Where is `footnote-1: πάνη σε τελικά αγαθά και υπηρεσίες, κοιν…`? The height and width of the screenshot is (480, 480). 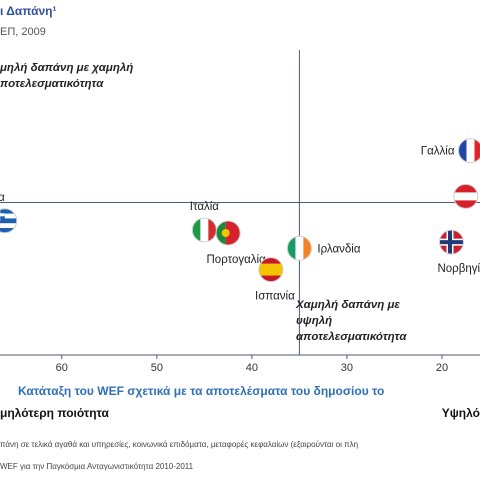
footnote-1: πάνη σε τελικά αγαθά και υπηρεσίες, κοιν… is located at coordinates (179, 444).